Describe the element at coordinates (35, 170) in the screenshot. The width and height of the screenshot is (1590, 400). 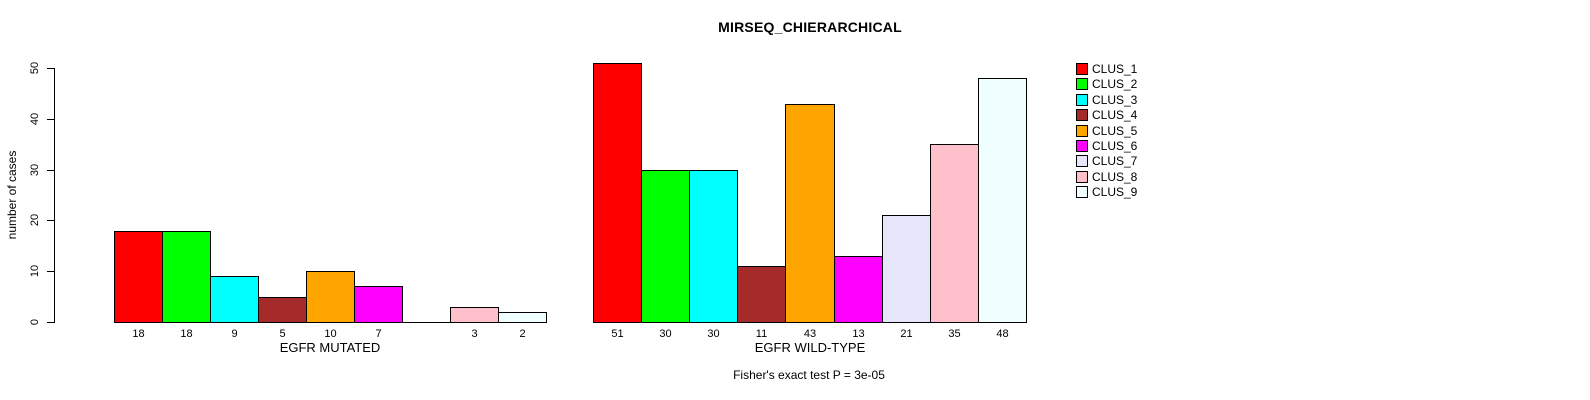
I see `y-axis-tick-label: 30` at that location.